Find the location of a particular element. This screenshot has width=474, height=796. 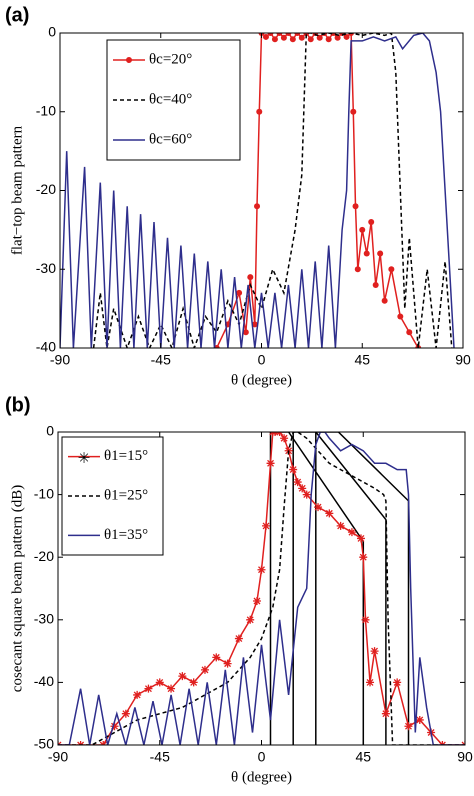

legend-label: θ1=25° is located at coordinates (126, 495).